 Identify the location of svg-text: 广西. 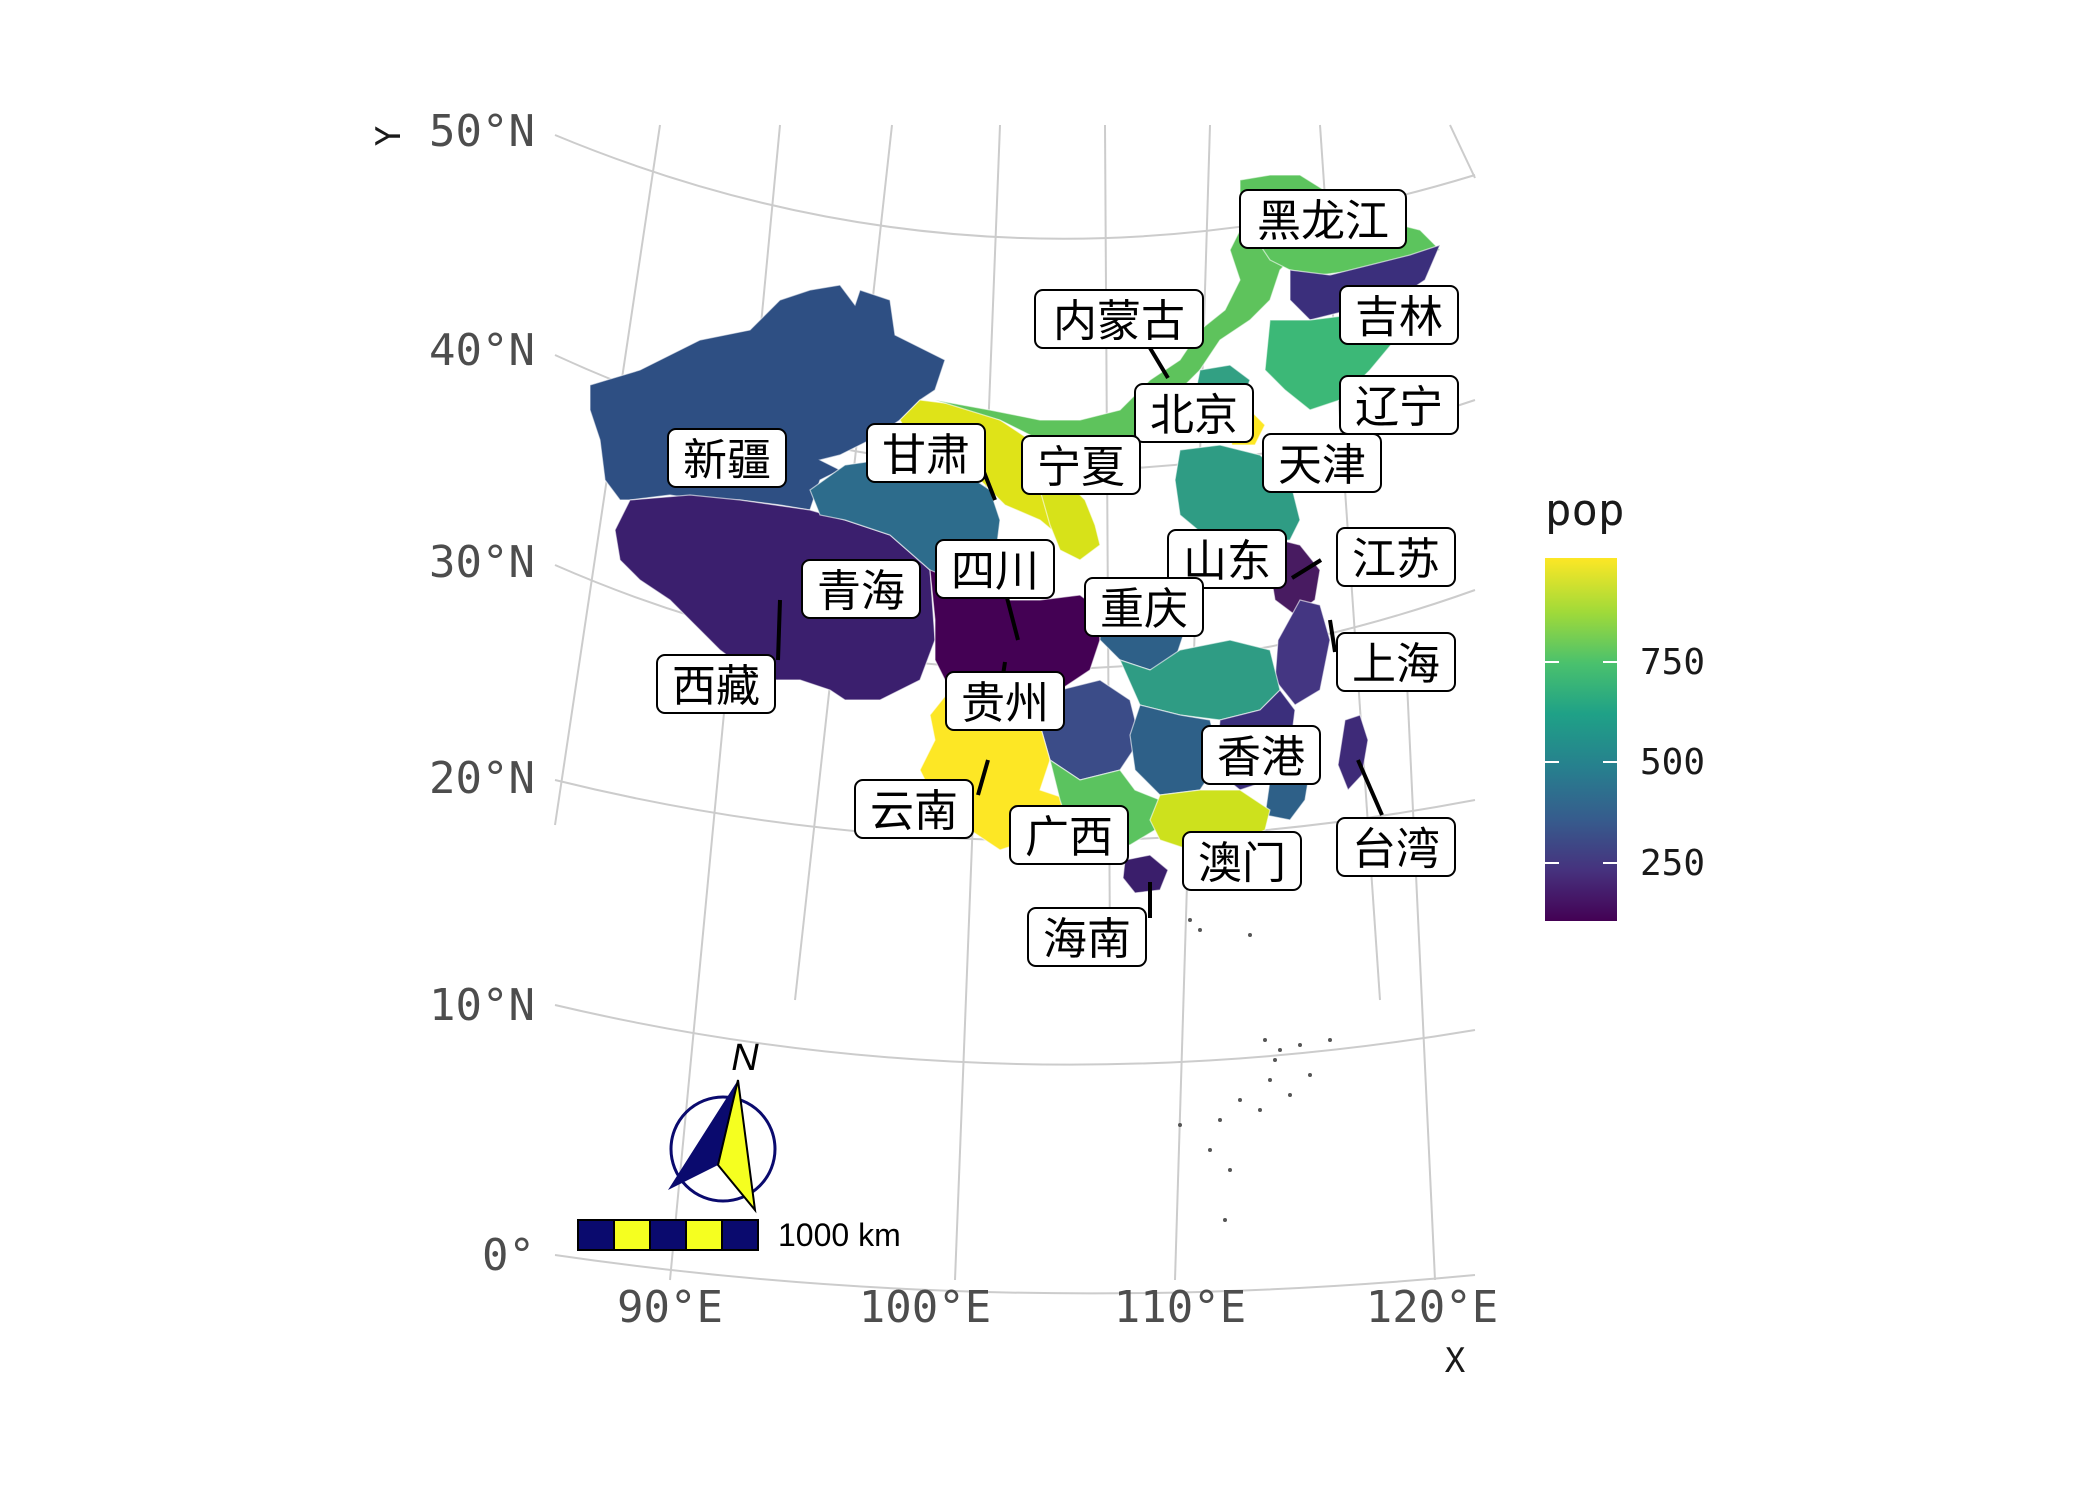
(1069, 837).